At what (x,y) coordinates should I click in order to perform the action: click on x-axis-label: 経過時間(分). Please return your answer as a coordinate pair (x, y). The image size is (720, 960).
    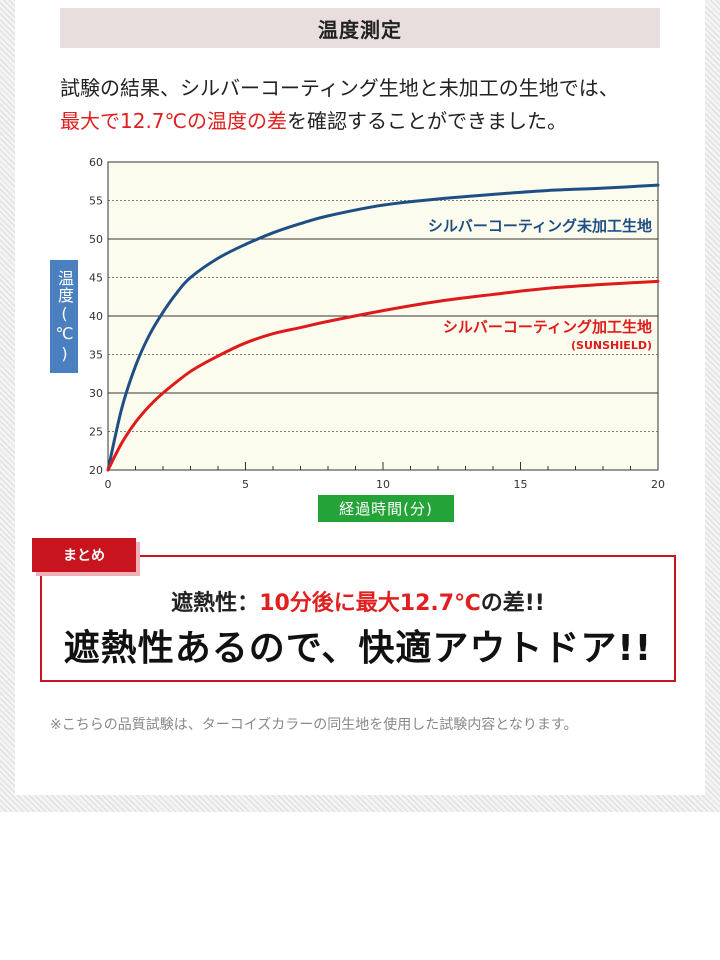
    Looking at the image, I should click on (386, 508).